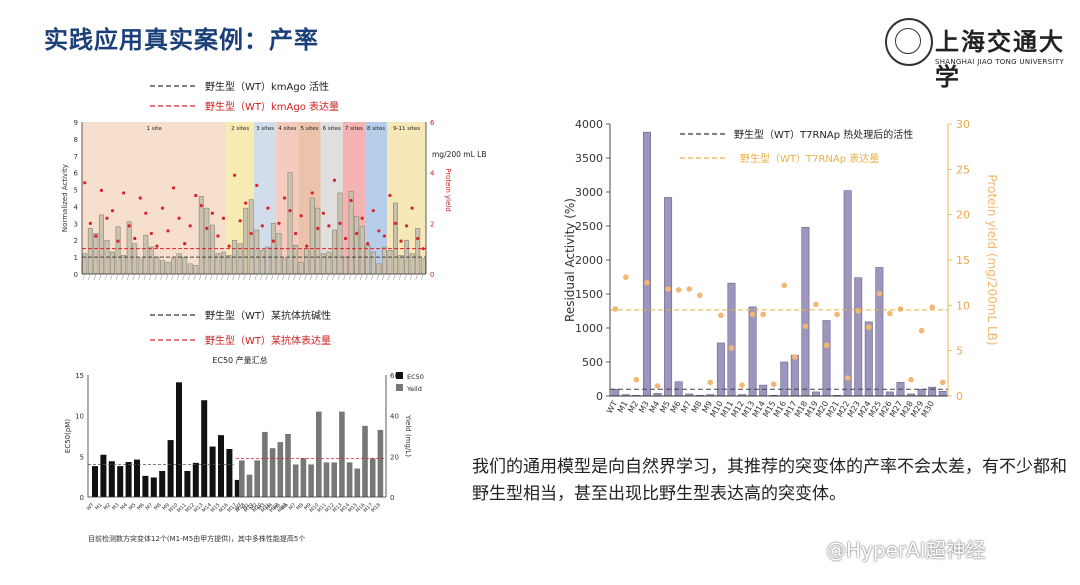  What do you see at coordinates (394, 417) in the screenshot?
I see `ec50-y-tick-right: 40` at bounding box center [394, 417].